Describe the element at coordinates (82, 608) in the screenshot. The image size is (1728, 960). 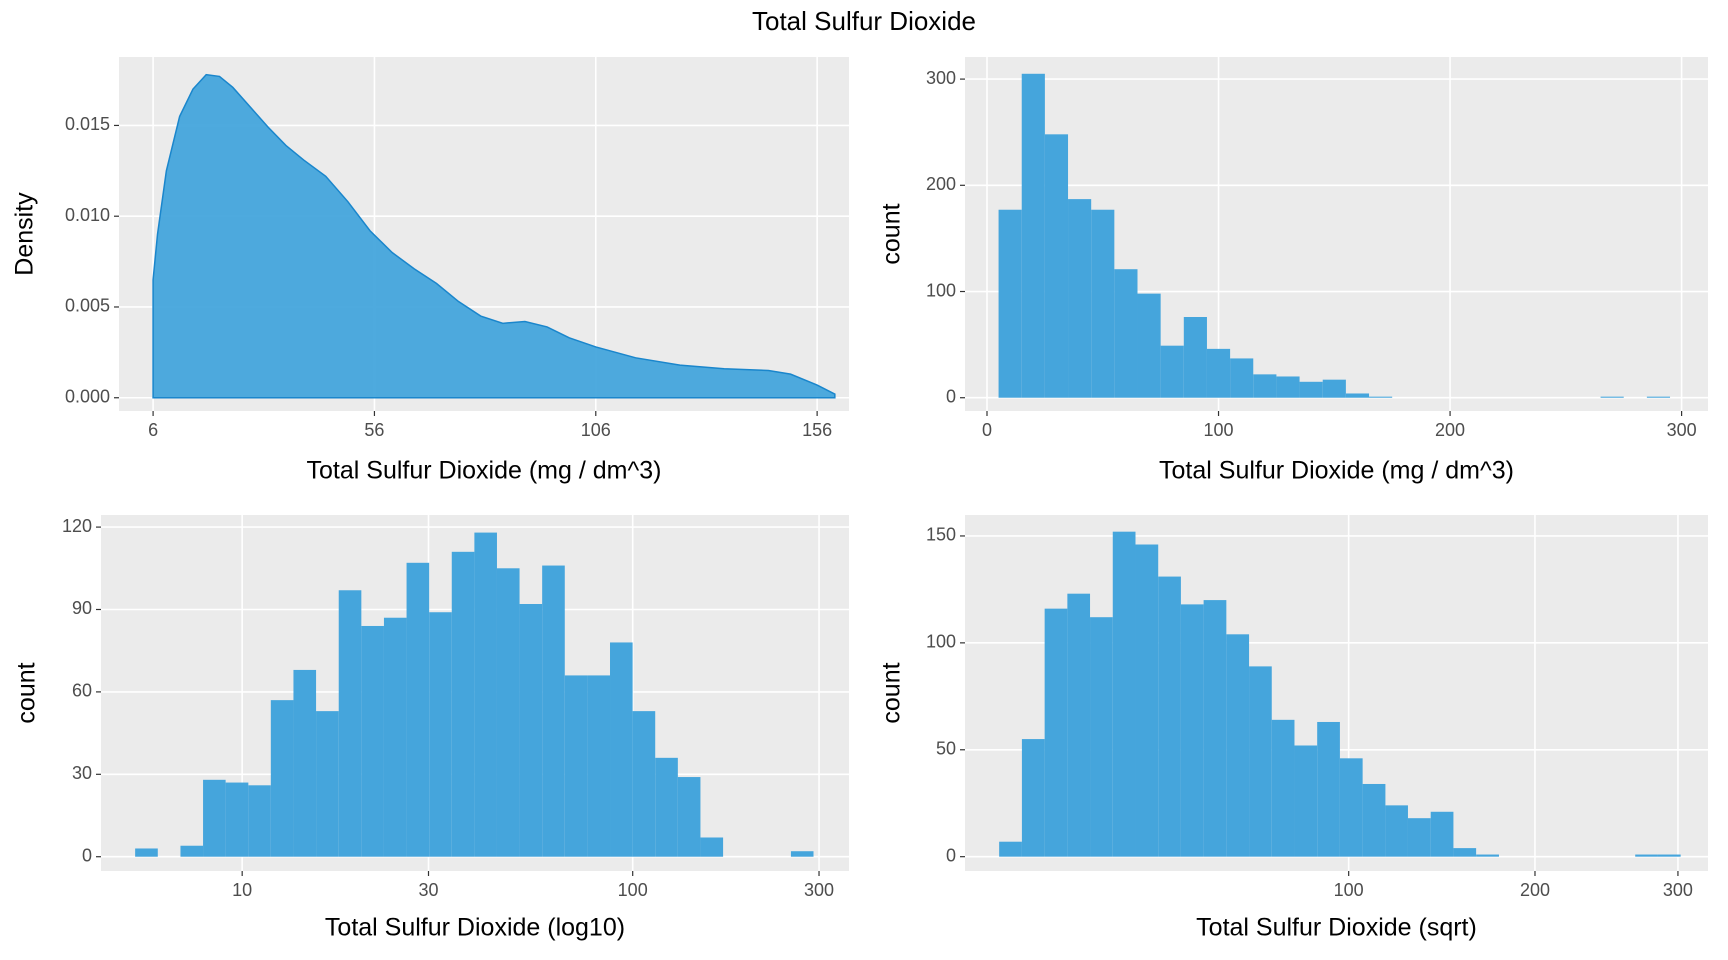
I see `y-tick-label: 90` at that location.